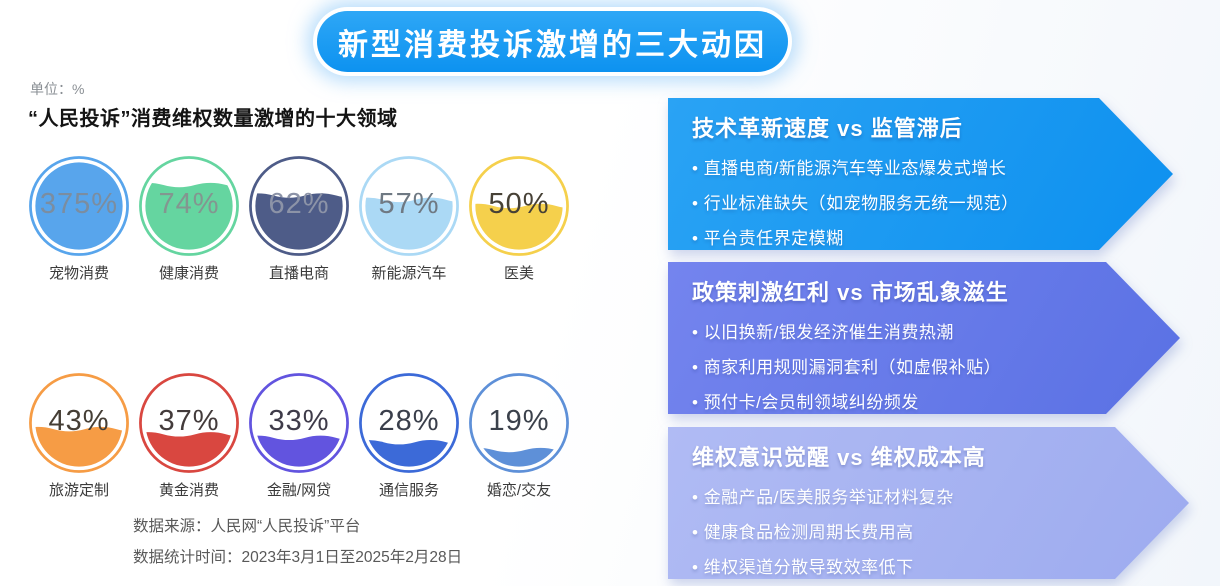 This screenshot has height=586, width=1220. I want to click on gauge-label: 医美, so click(518, 273).